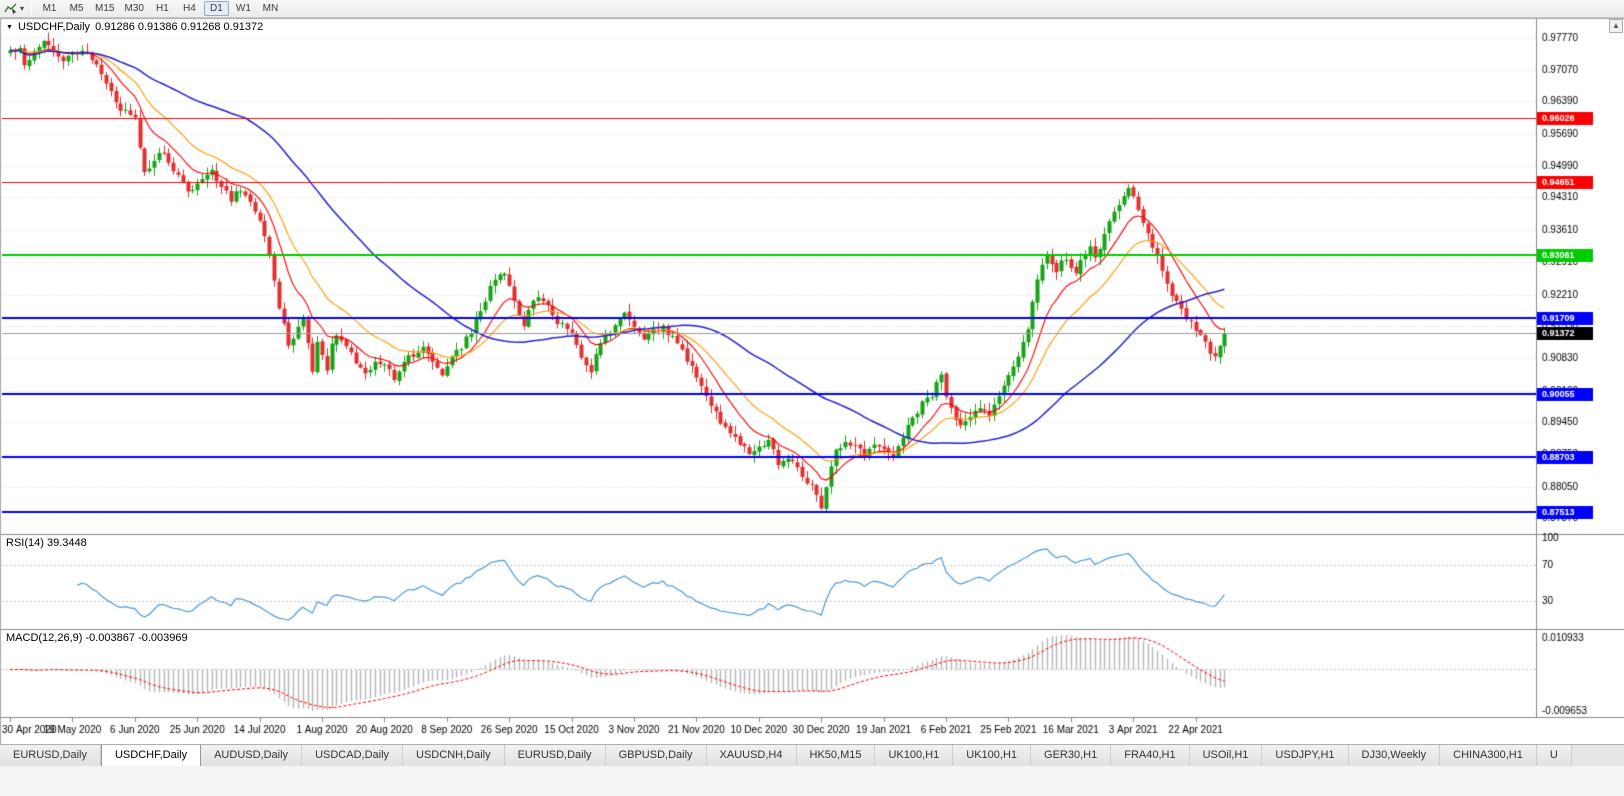 Image resolution: width=1624 pixels, height=796 pixels. I want to click on tab-usdcad-daily: USDCAD,Daily, so click(353, 755).